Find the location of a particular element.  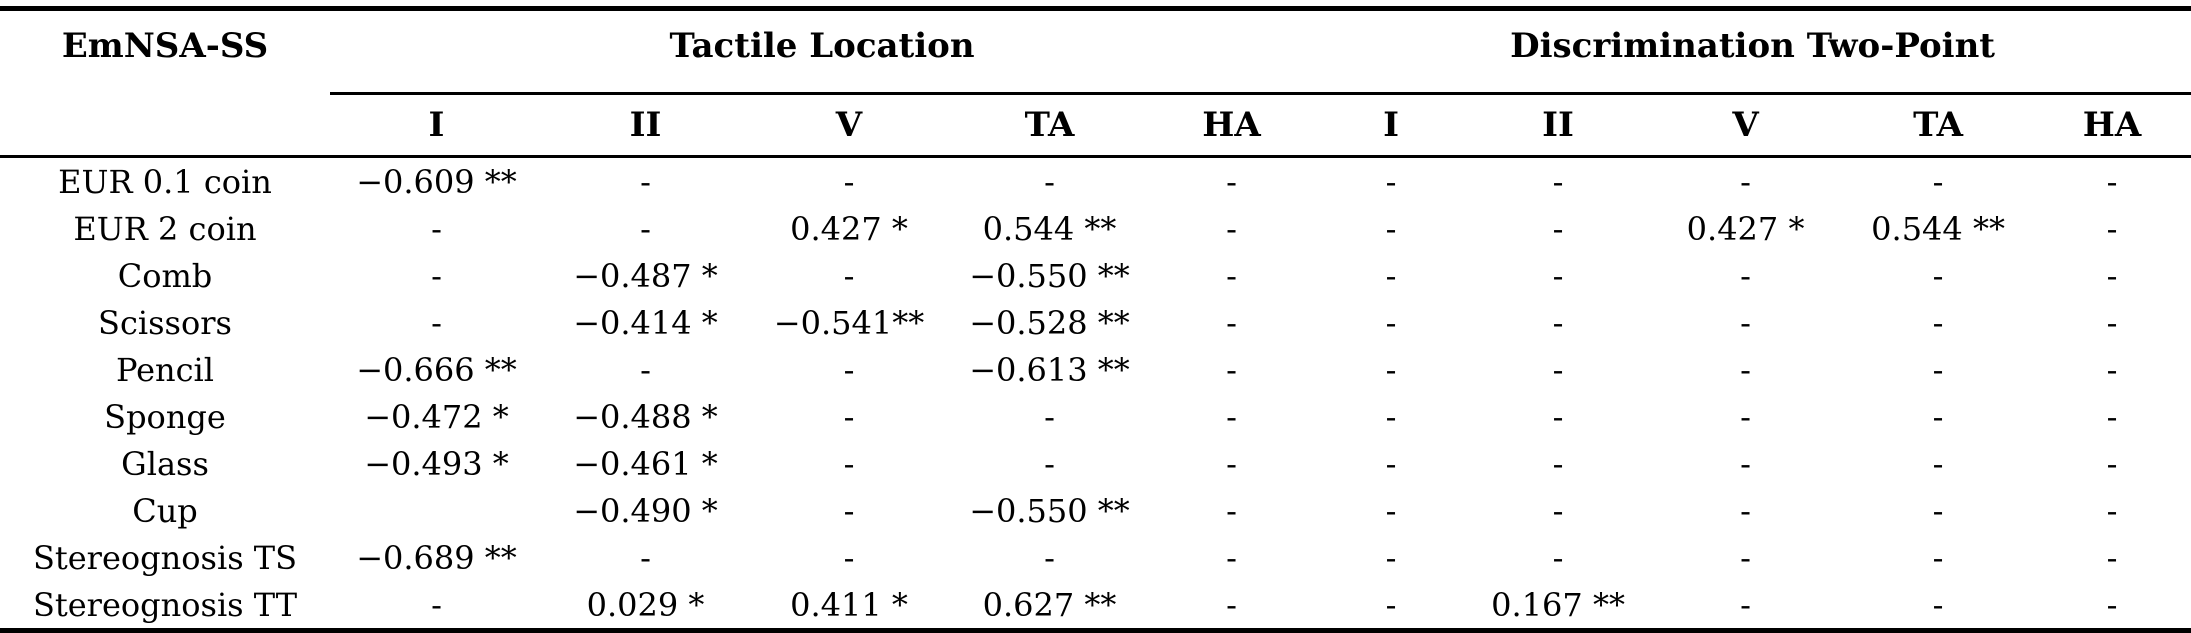

column-header-dtp-ii: II is located at coordinates (1558, 125).